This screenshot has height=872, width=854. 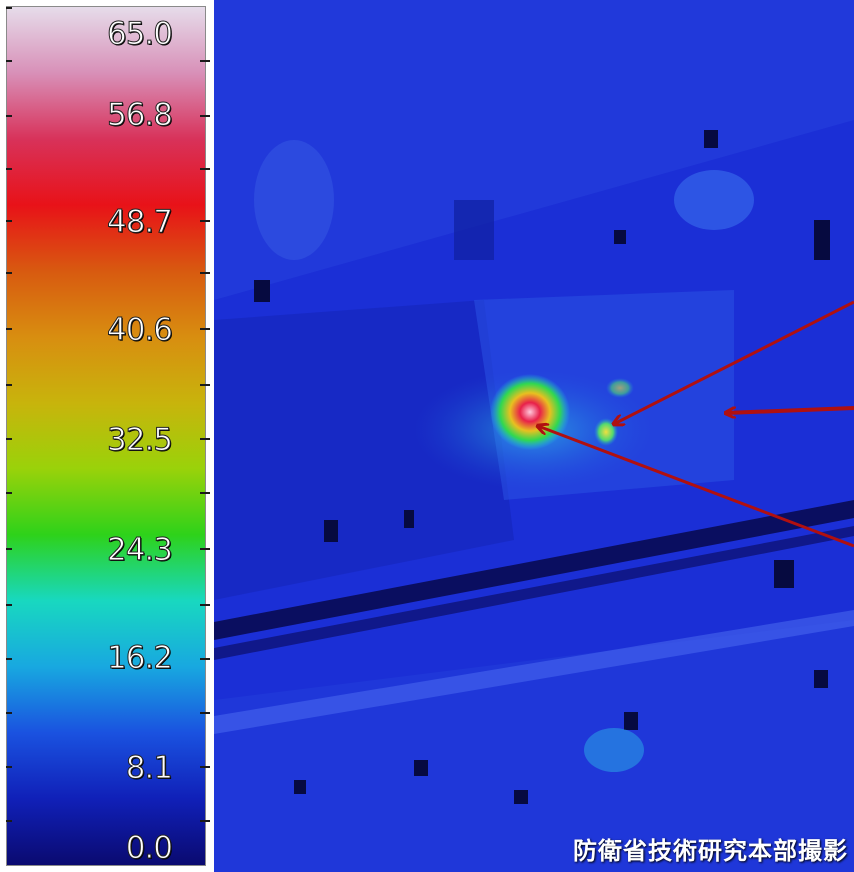 I want to click on scale-label-16-2: 16.2, so click(x=139, y=658).